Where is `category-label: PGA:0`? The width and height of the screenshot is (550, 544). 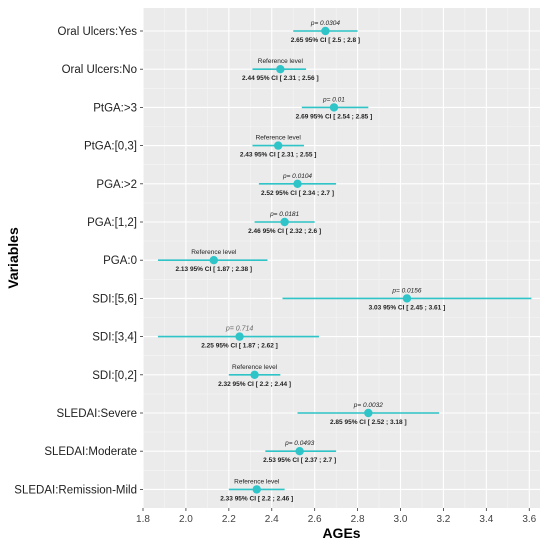
category-label: PGA:0 is located at coordinates (120, 261).